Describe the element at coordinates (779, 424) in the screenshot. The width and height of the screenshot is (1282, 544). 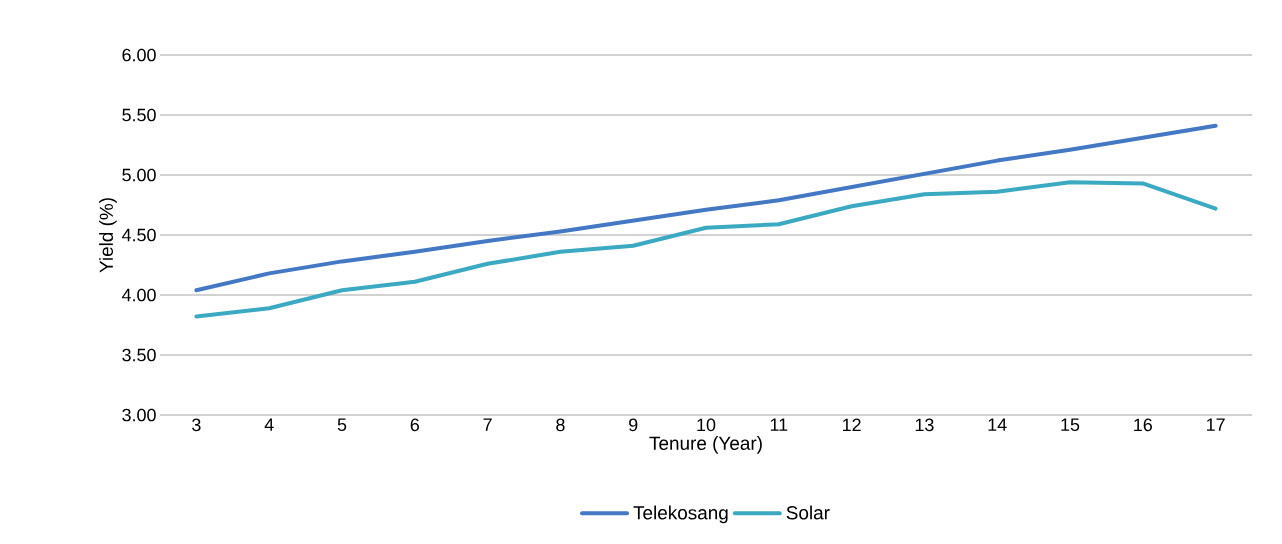
I see `x-tick-label: 11` at that location.